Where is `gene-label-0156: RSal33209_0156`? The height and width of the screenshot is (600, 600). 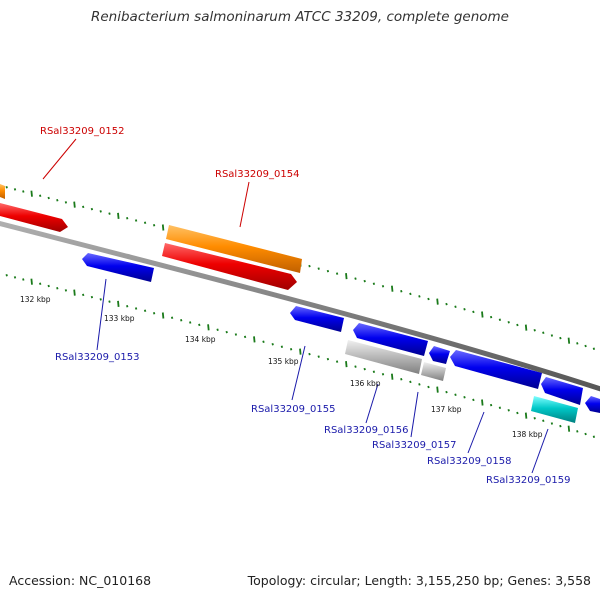 gene-label-0156: RSal33209_0156 is located at coordinates (366, 430).